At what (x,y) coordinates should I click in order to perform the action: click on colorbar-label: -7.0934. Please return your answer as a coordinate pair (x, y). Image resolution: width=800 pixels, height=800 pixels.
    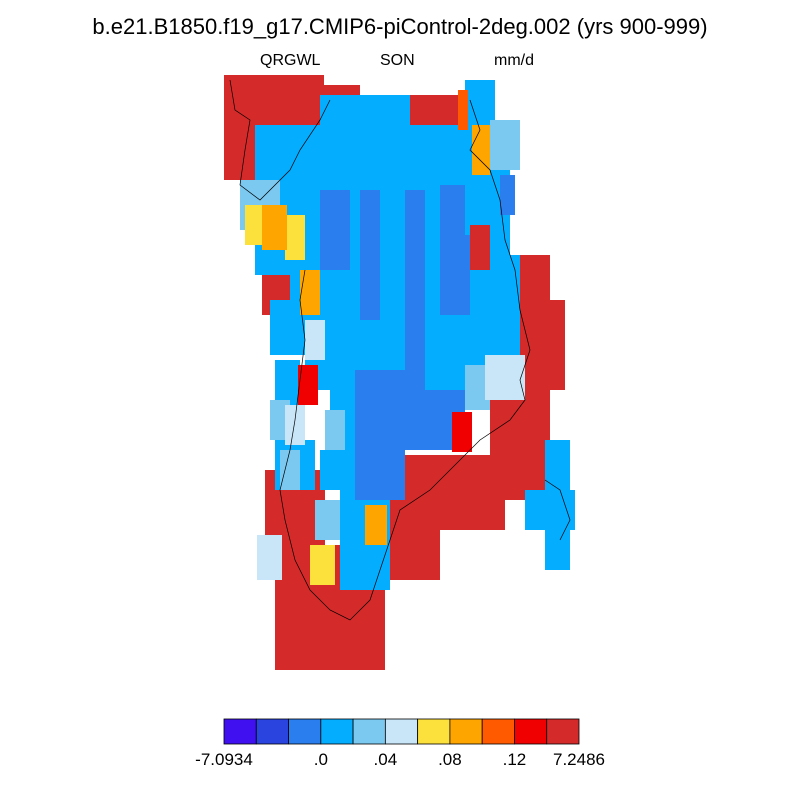
    Looking at the image, I should click on (224, 759).